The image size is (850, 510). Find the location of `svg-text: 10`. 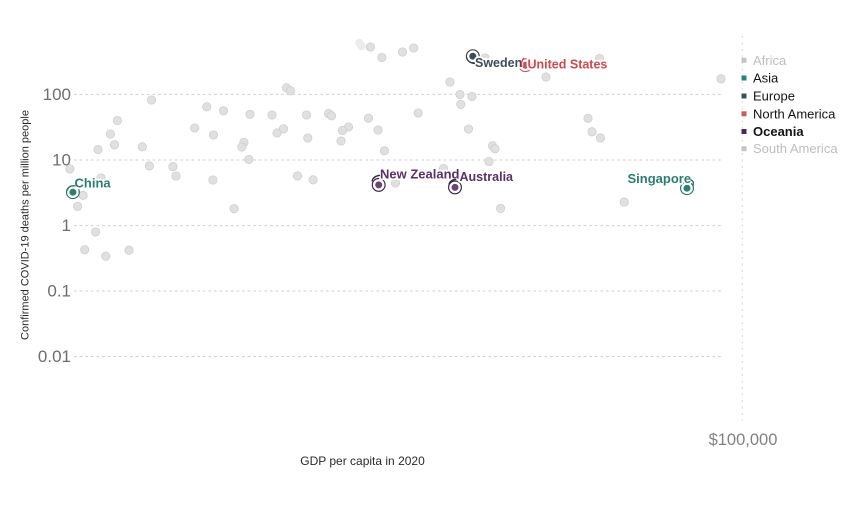

svg-text: 10 is located at coordinates (61, 160).